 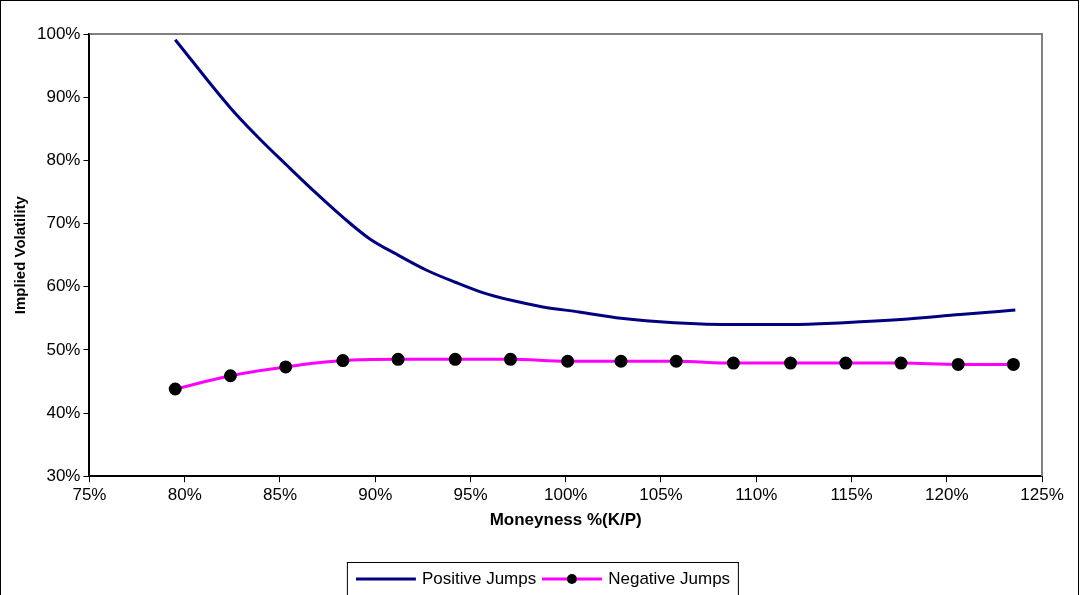 What do you see at coordinates (89, 495) in the screenshot?
I see `x-tick-label: 75%` at bounding box center [89, 495].